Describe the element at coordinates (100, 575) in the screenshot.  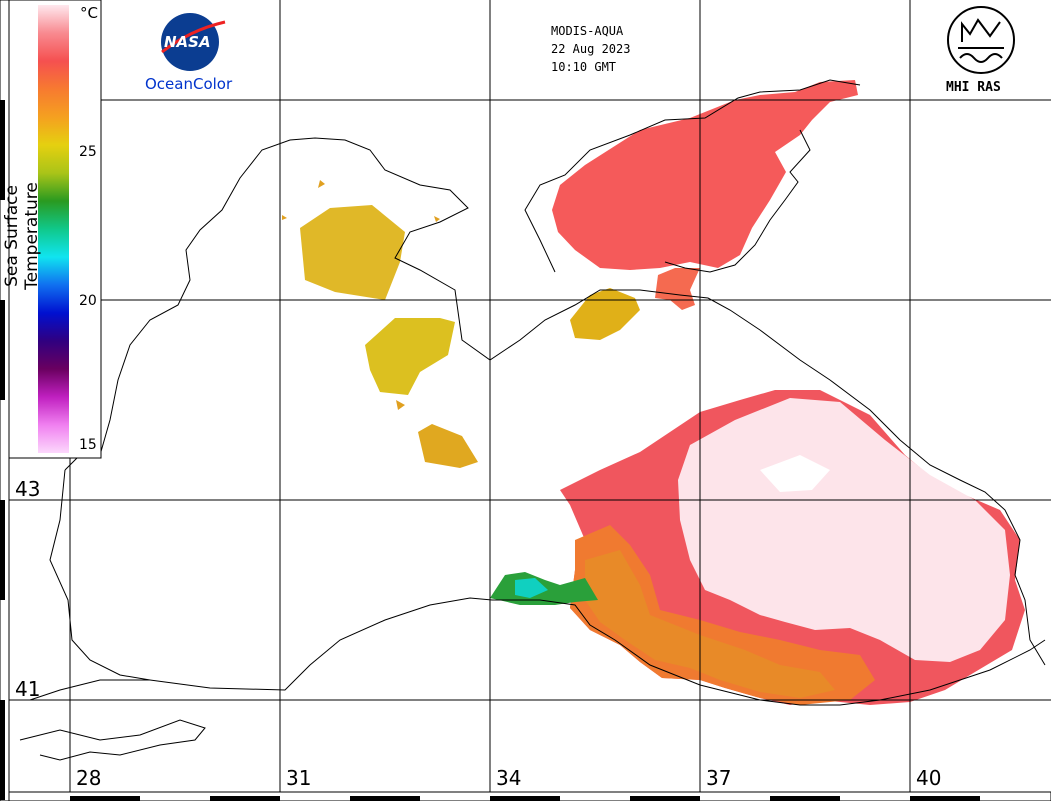
I see `coast-west` at that location.